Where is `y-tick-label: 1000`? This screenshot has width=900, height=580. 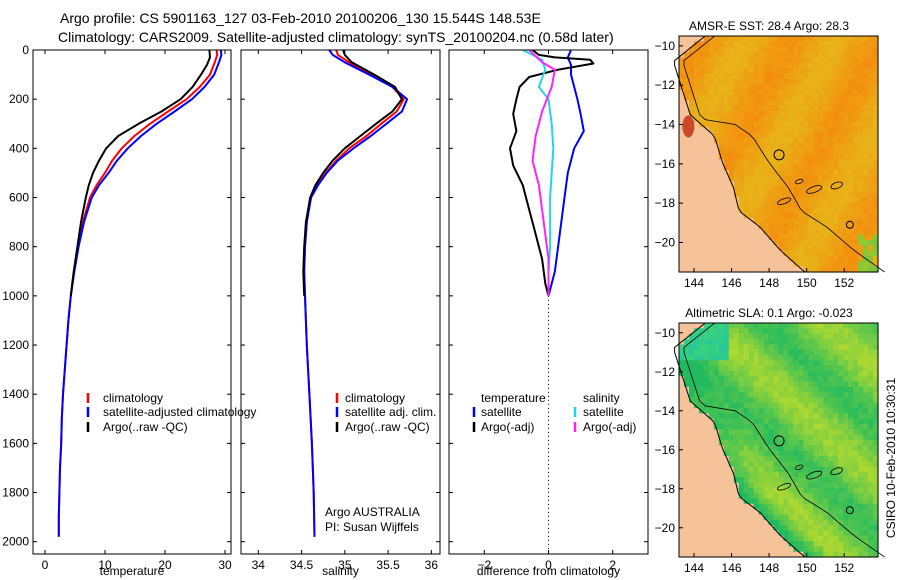 y-tick-label: 1000 is located at coordinates (15, 296).